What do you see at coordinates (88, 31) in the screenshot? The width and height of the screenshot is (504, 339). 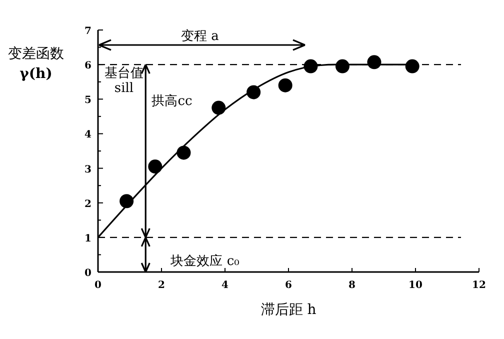 I see `y-tick-label: 7` at bounding box center [88, 31].